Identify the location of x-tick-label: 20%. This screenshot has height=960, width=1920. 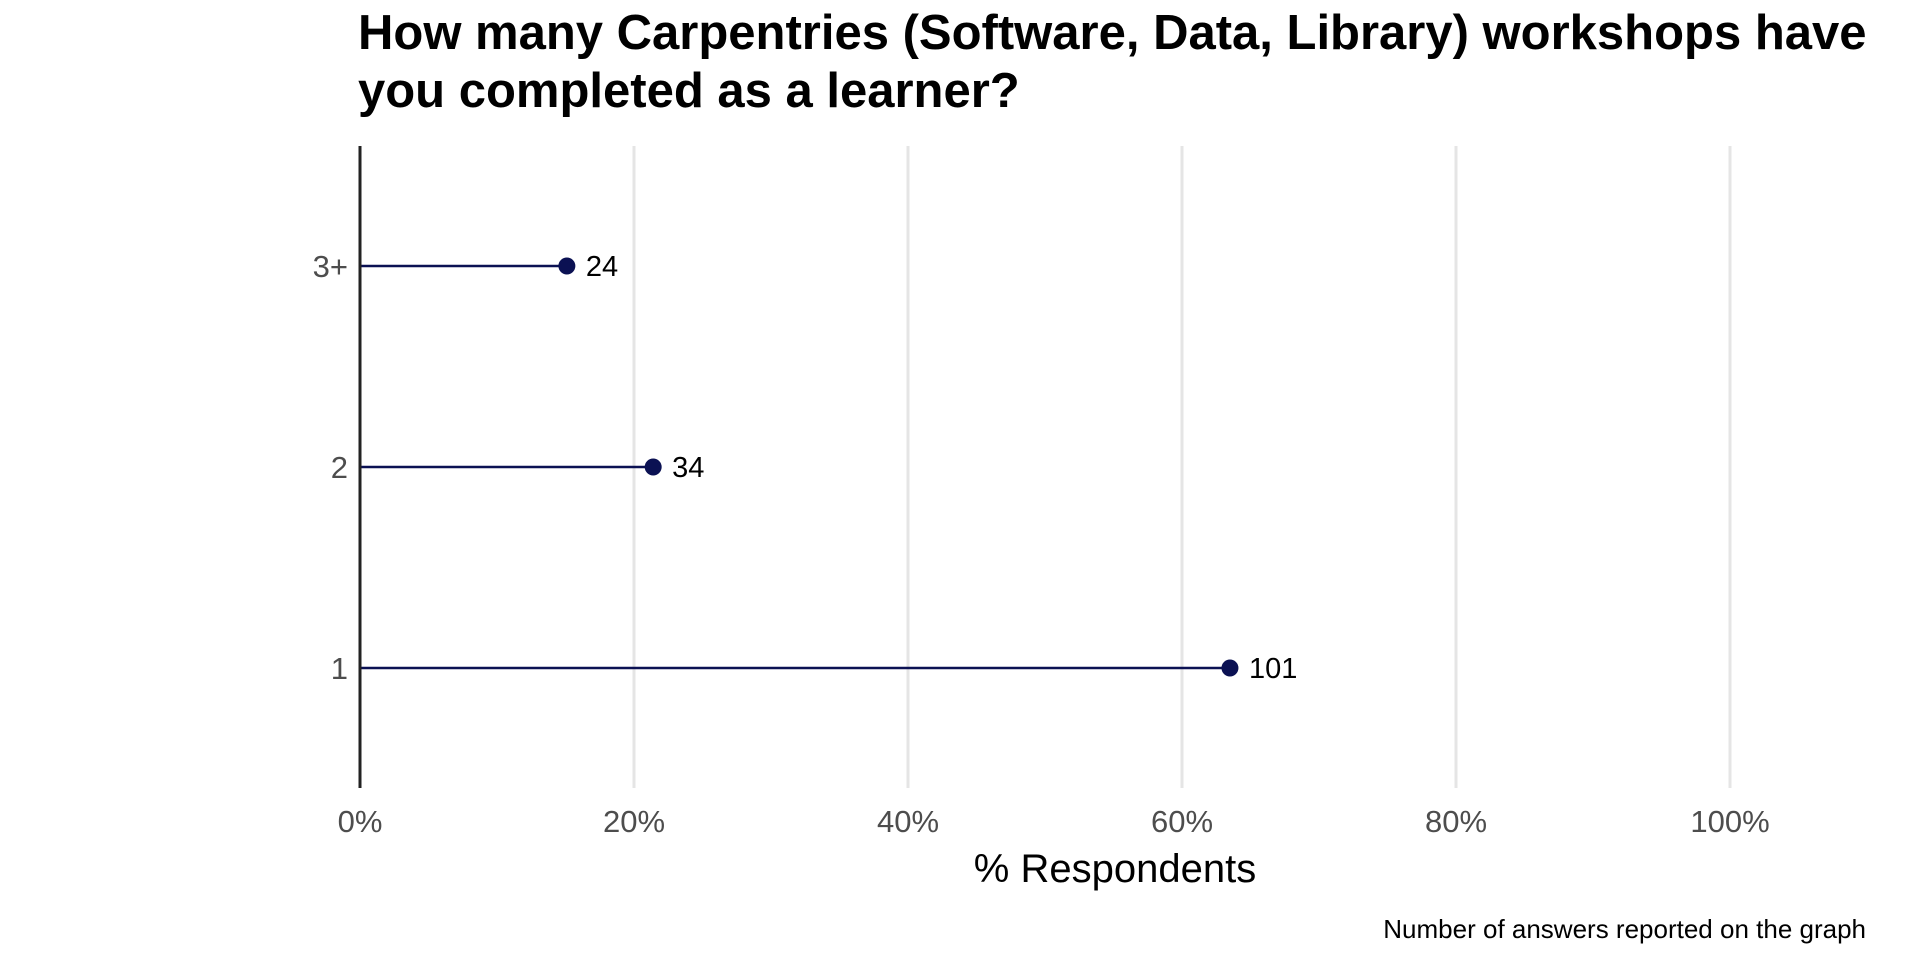
(634, 821).